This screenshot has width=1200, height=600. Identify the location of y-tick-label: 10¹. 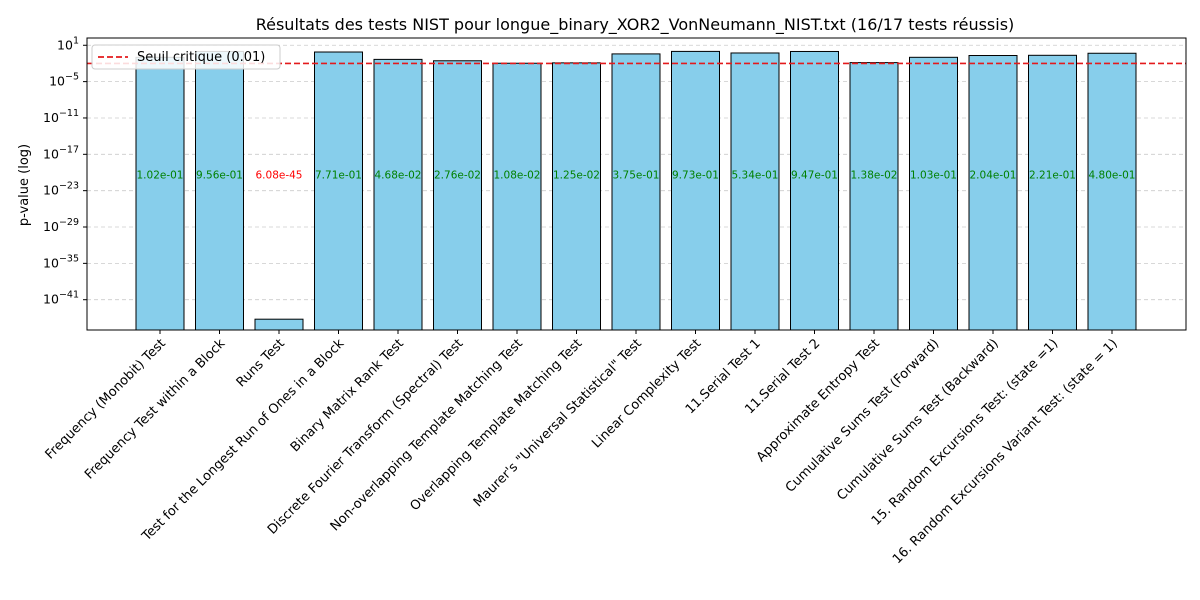
(68, 43).